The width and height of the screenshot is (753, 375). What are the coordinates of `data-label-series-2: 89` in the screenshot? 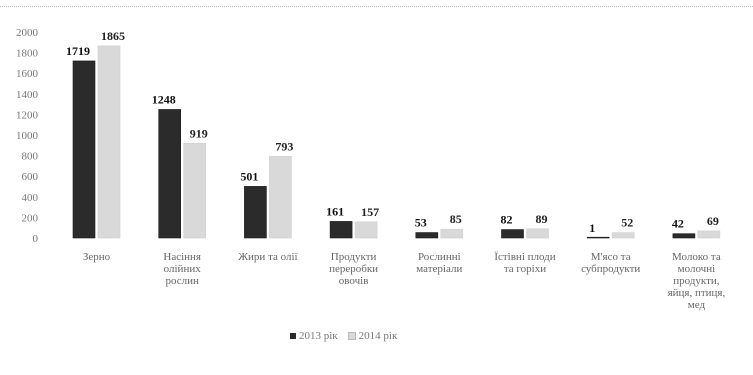 It's located at (542, 219).